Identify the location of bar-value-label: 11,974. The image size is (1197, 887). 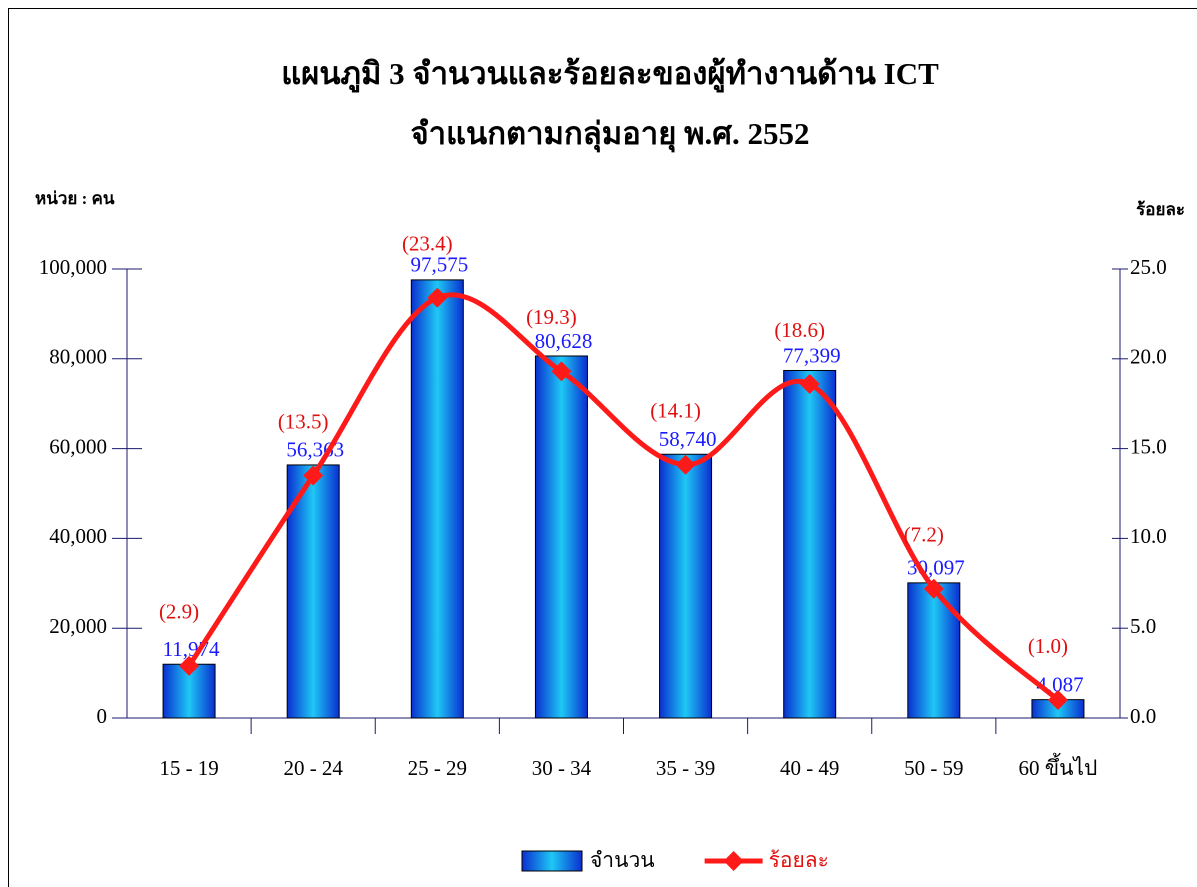
(191, 649).